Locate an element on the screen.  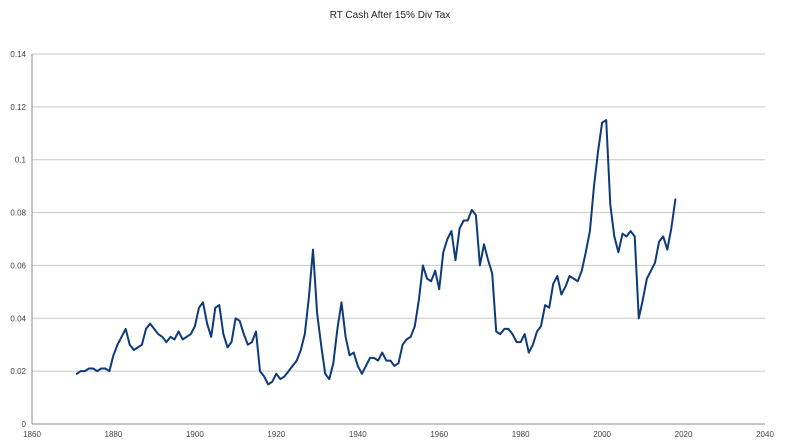
y-tick-label: 0.02 is located at coordinates (18, 371).